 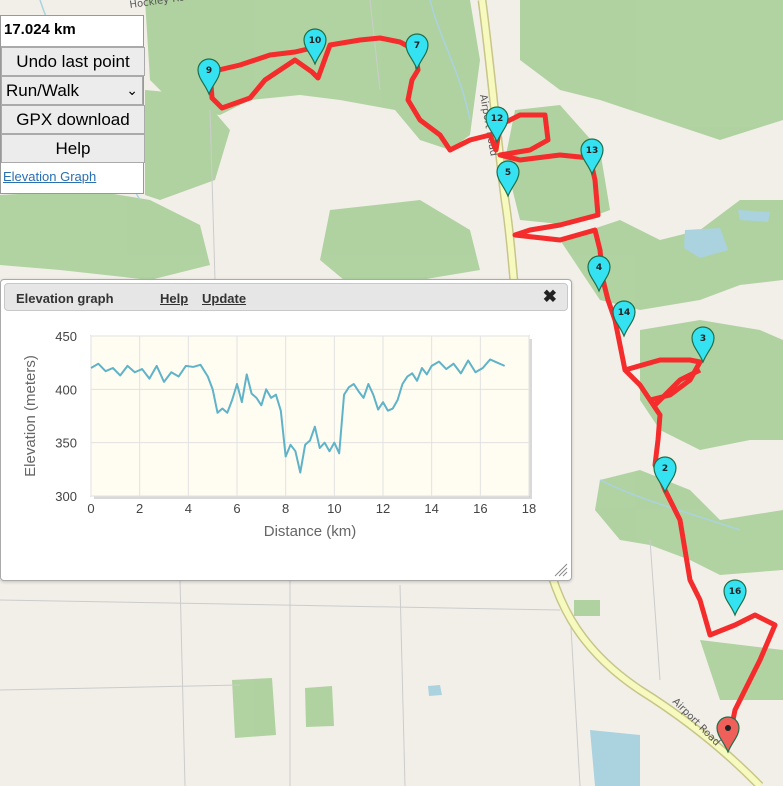 What do you see at coordinates (315, 41) in the screenshot?
I see `marker-label: 10` at bounding box center [315, 41].